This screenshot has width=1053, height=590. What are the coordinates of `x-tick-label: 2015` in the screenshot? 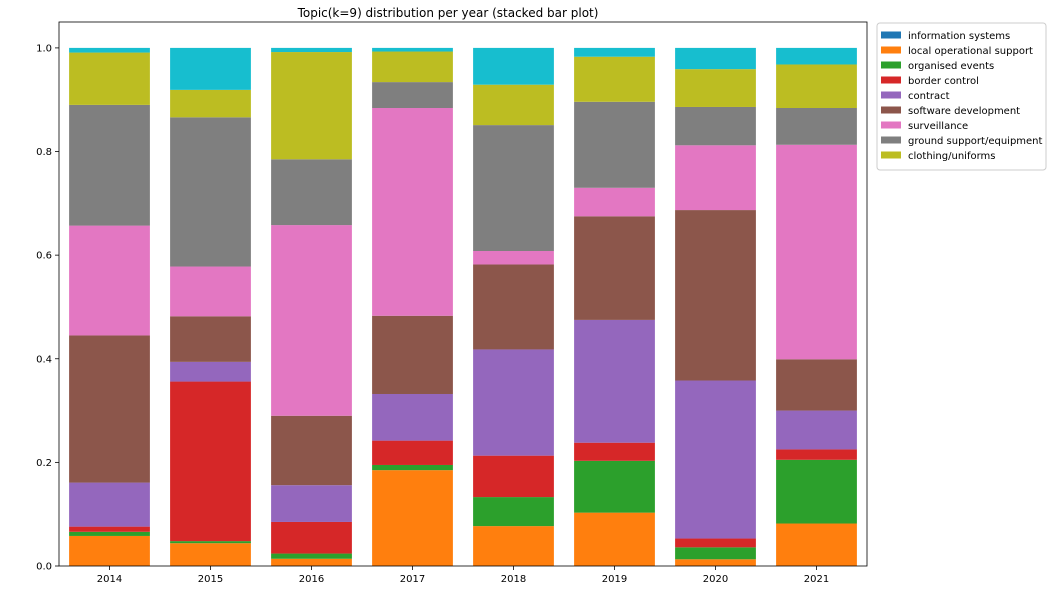 It's located at (210, 579).